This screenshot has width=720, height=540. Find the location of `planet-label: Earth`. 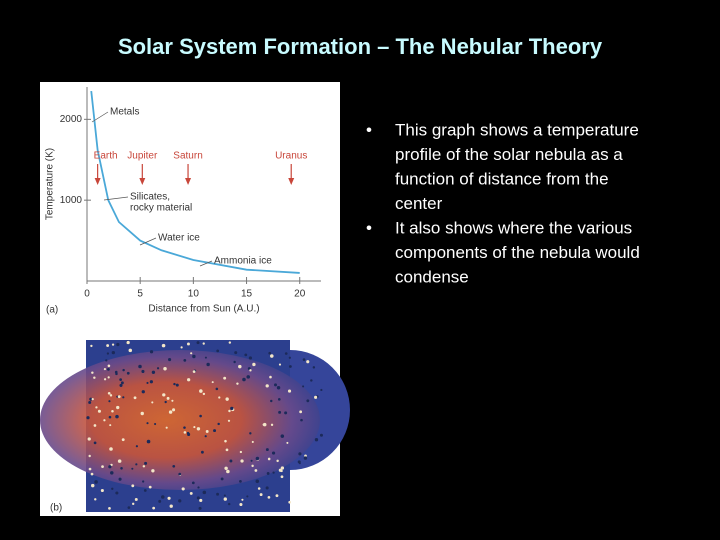

planet-label: Earth is located at coordinates (106, 156).